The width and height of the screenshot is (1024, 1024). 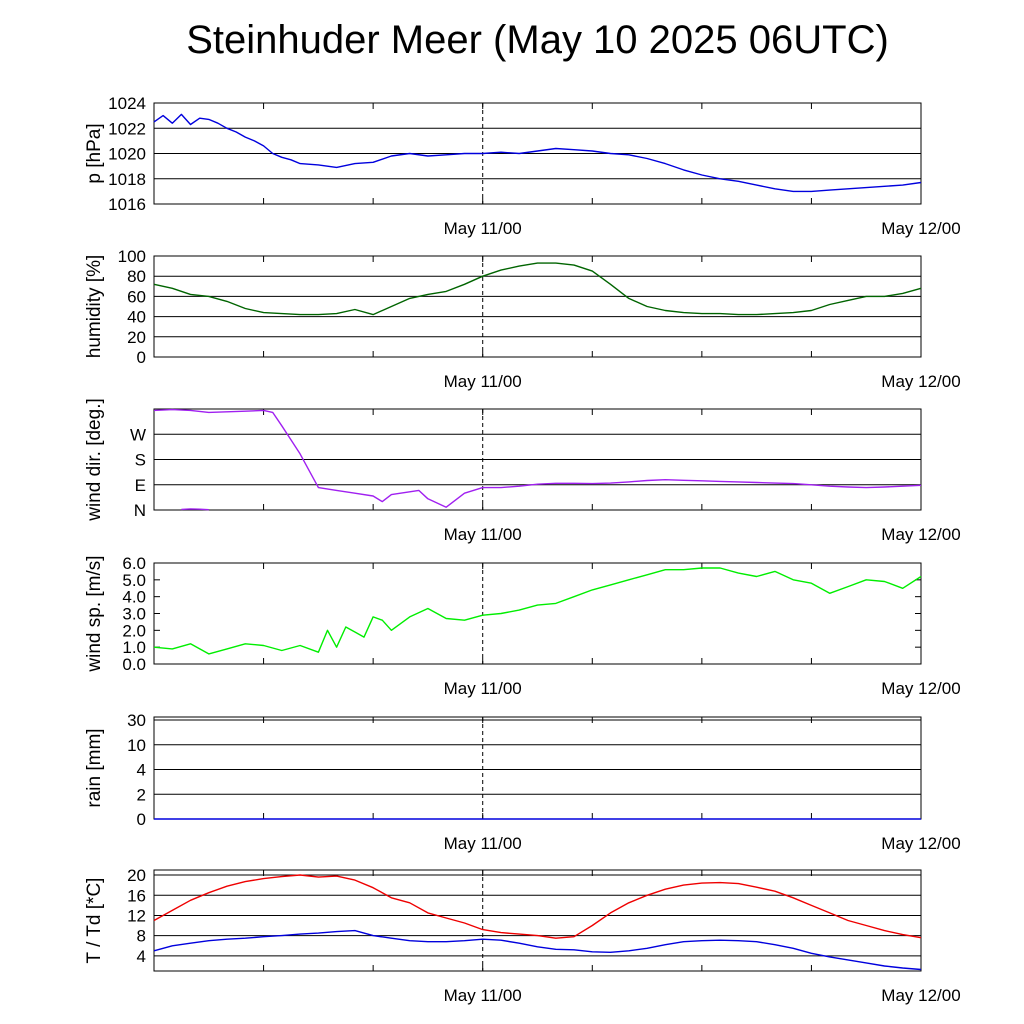 What do you see at coordinates (134, 614) in the screenshot?
I see `y-tick-label-wind_speed: 3.0` at bounding box center [134, 614].